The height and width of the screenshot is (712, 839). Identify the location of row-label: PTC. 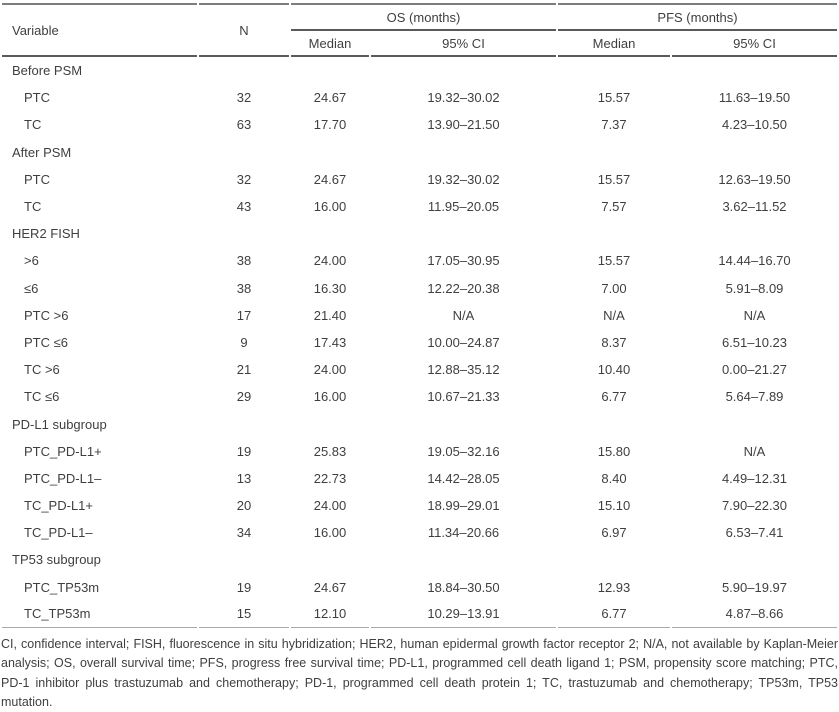
(37, 179).